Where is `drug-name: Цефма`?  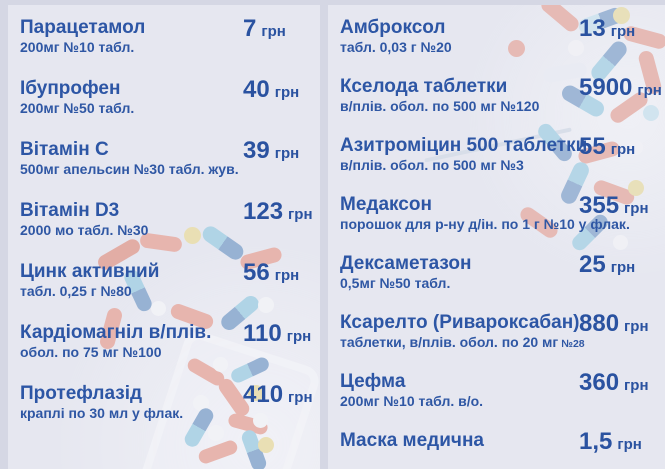
drug-name: Цефма is located at coordinates (373, 381).